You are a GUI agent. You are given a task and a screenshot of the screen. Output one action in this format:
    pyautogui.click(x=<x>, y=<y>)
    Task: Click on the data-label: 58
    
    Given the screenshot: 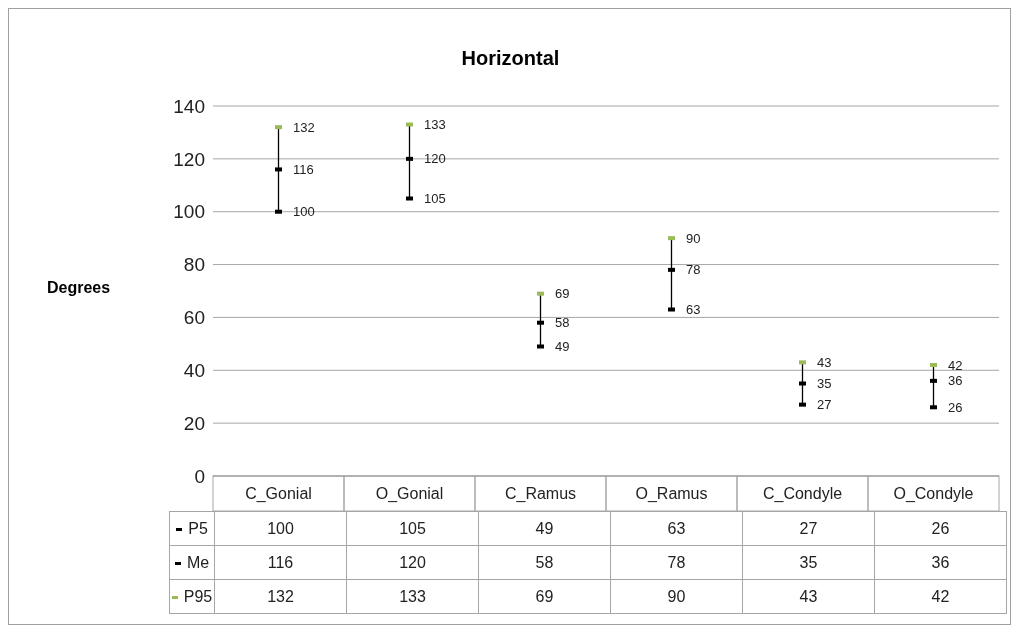 What is the action you would take?
    pyautogui.click(x=544, y=562)
    